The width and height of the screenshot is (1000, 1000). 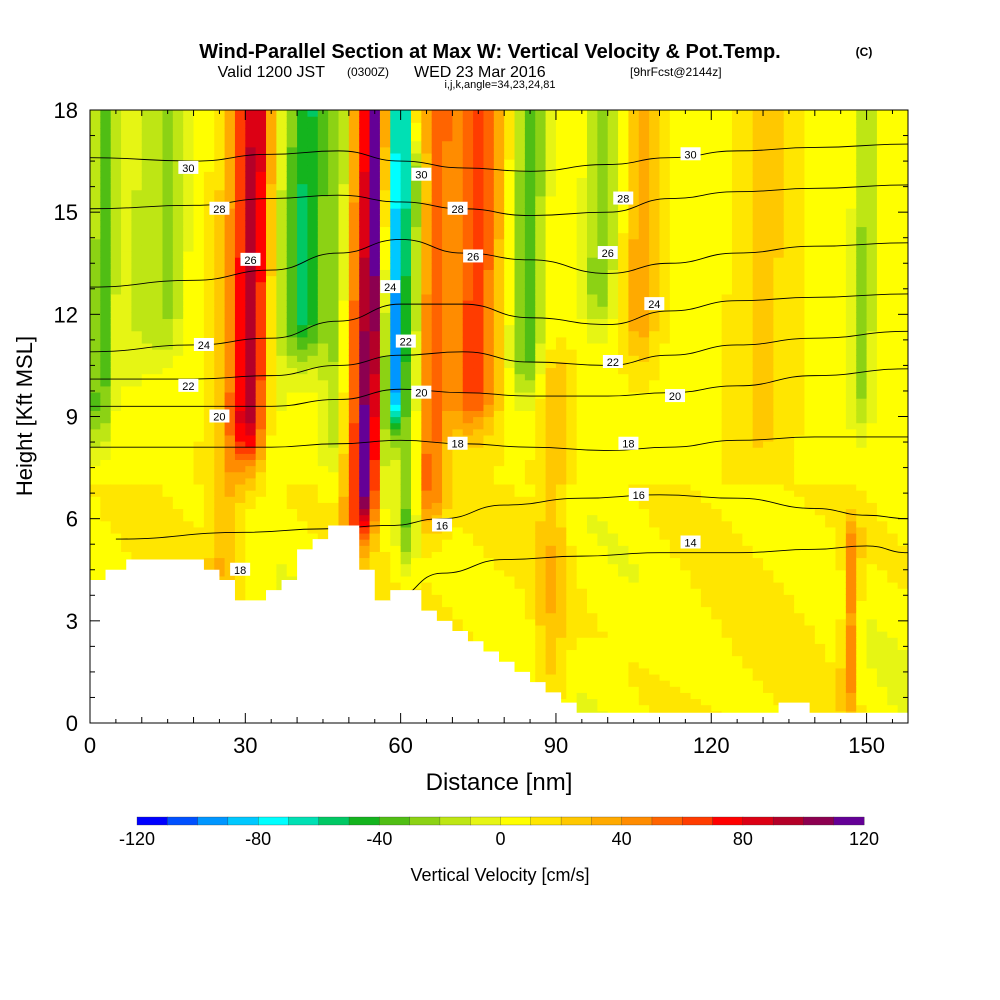 What do you see at coordinates (480, 72) in the screenshot?
I see `subtitle-date: WED 23 Mar 2016` at bounding box center [480, 72].